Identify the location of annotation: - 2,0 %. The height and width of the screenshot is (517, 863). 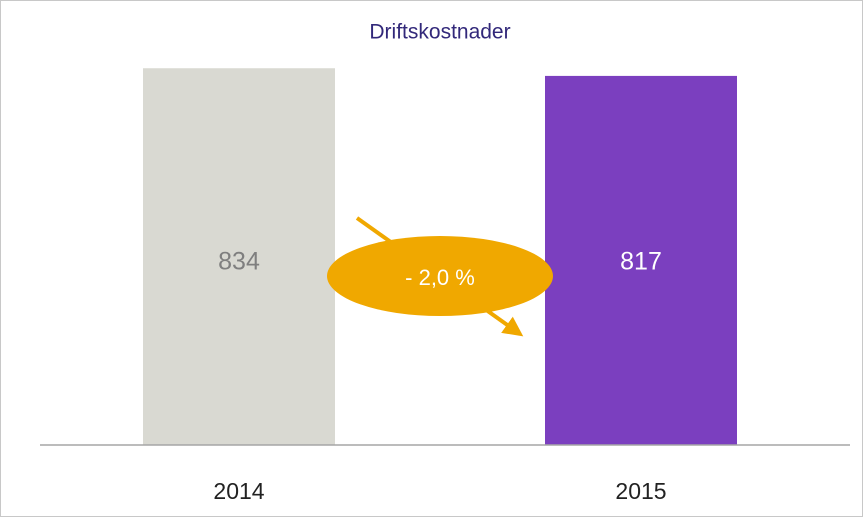
(440, 277).